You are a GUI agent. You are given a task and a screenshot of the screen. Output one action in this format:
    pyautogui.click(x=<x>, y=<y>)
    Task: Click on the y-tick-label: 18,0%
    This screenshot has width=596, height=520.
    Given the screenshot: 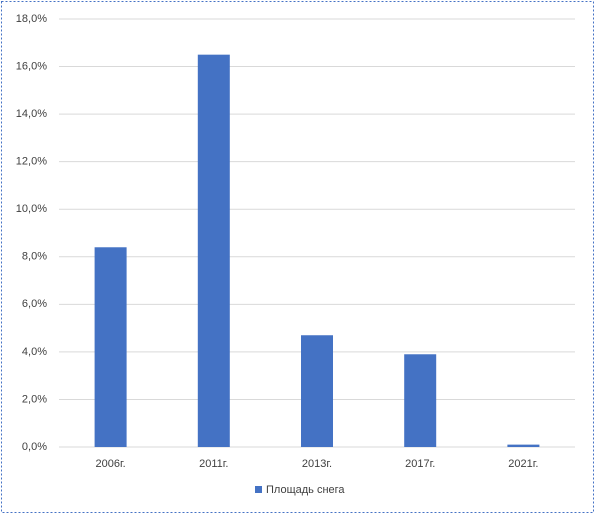 What is the action you would take?
    pyautogui.click(x=31, y=19)
    